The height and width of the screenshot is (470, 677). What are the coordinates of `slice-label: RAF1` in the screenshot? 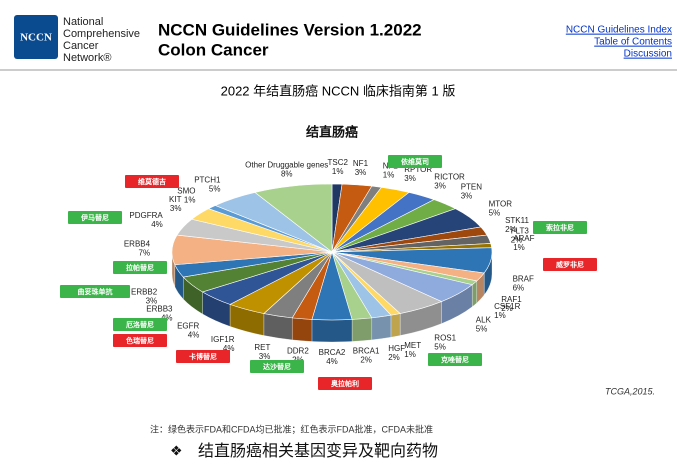 It's located at (511, 299).